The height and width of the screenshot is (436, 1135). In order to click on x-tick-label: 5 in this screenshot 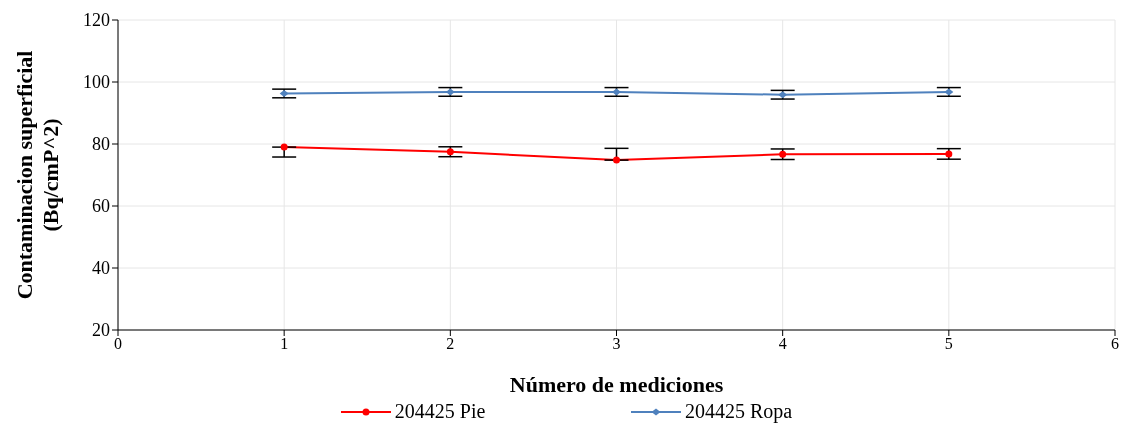, I will do `click(948, 344)`.